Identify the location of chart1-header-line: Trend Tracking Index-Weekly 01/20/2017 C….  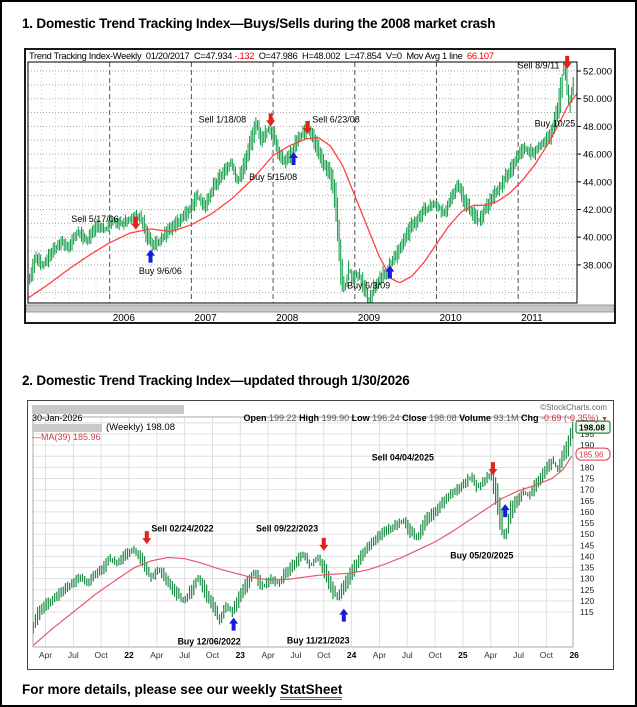
(320, 56).